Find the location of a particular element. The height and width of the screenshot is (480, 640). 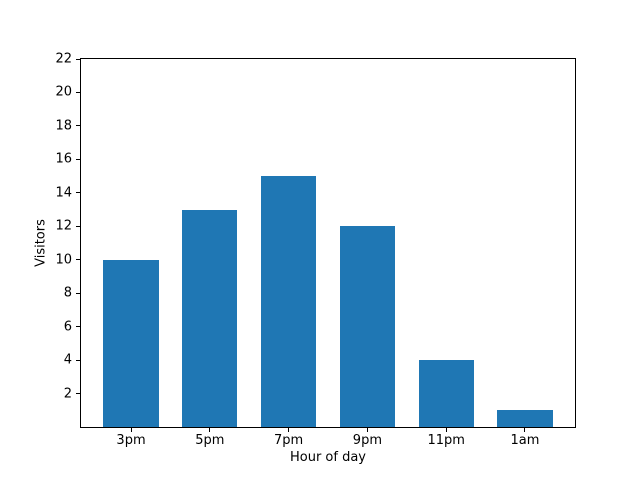

y-tick-label: 2 is located at coordinates (67, 394).